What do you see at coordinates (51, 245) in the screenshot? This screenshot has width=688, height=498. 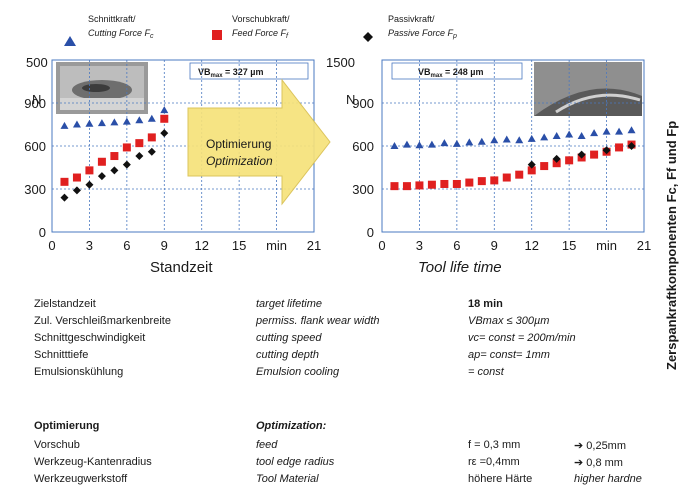 I see `x-tick-label: 0` at bounding box center [51, 245].